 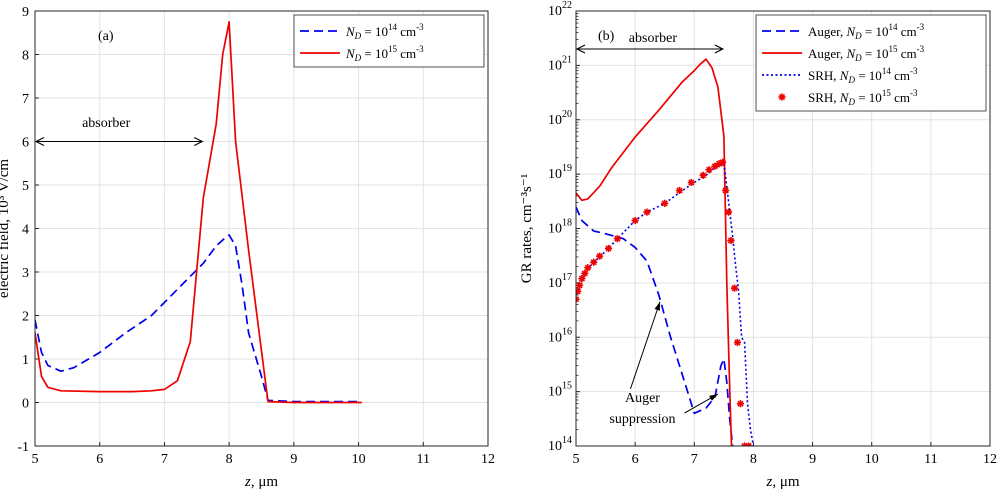 What do you see at coordinates (25, 186) in the screenshot?
I see `y-tick-label: 5` at bounding box center [25, 186].